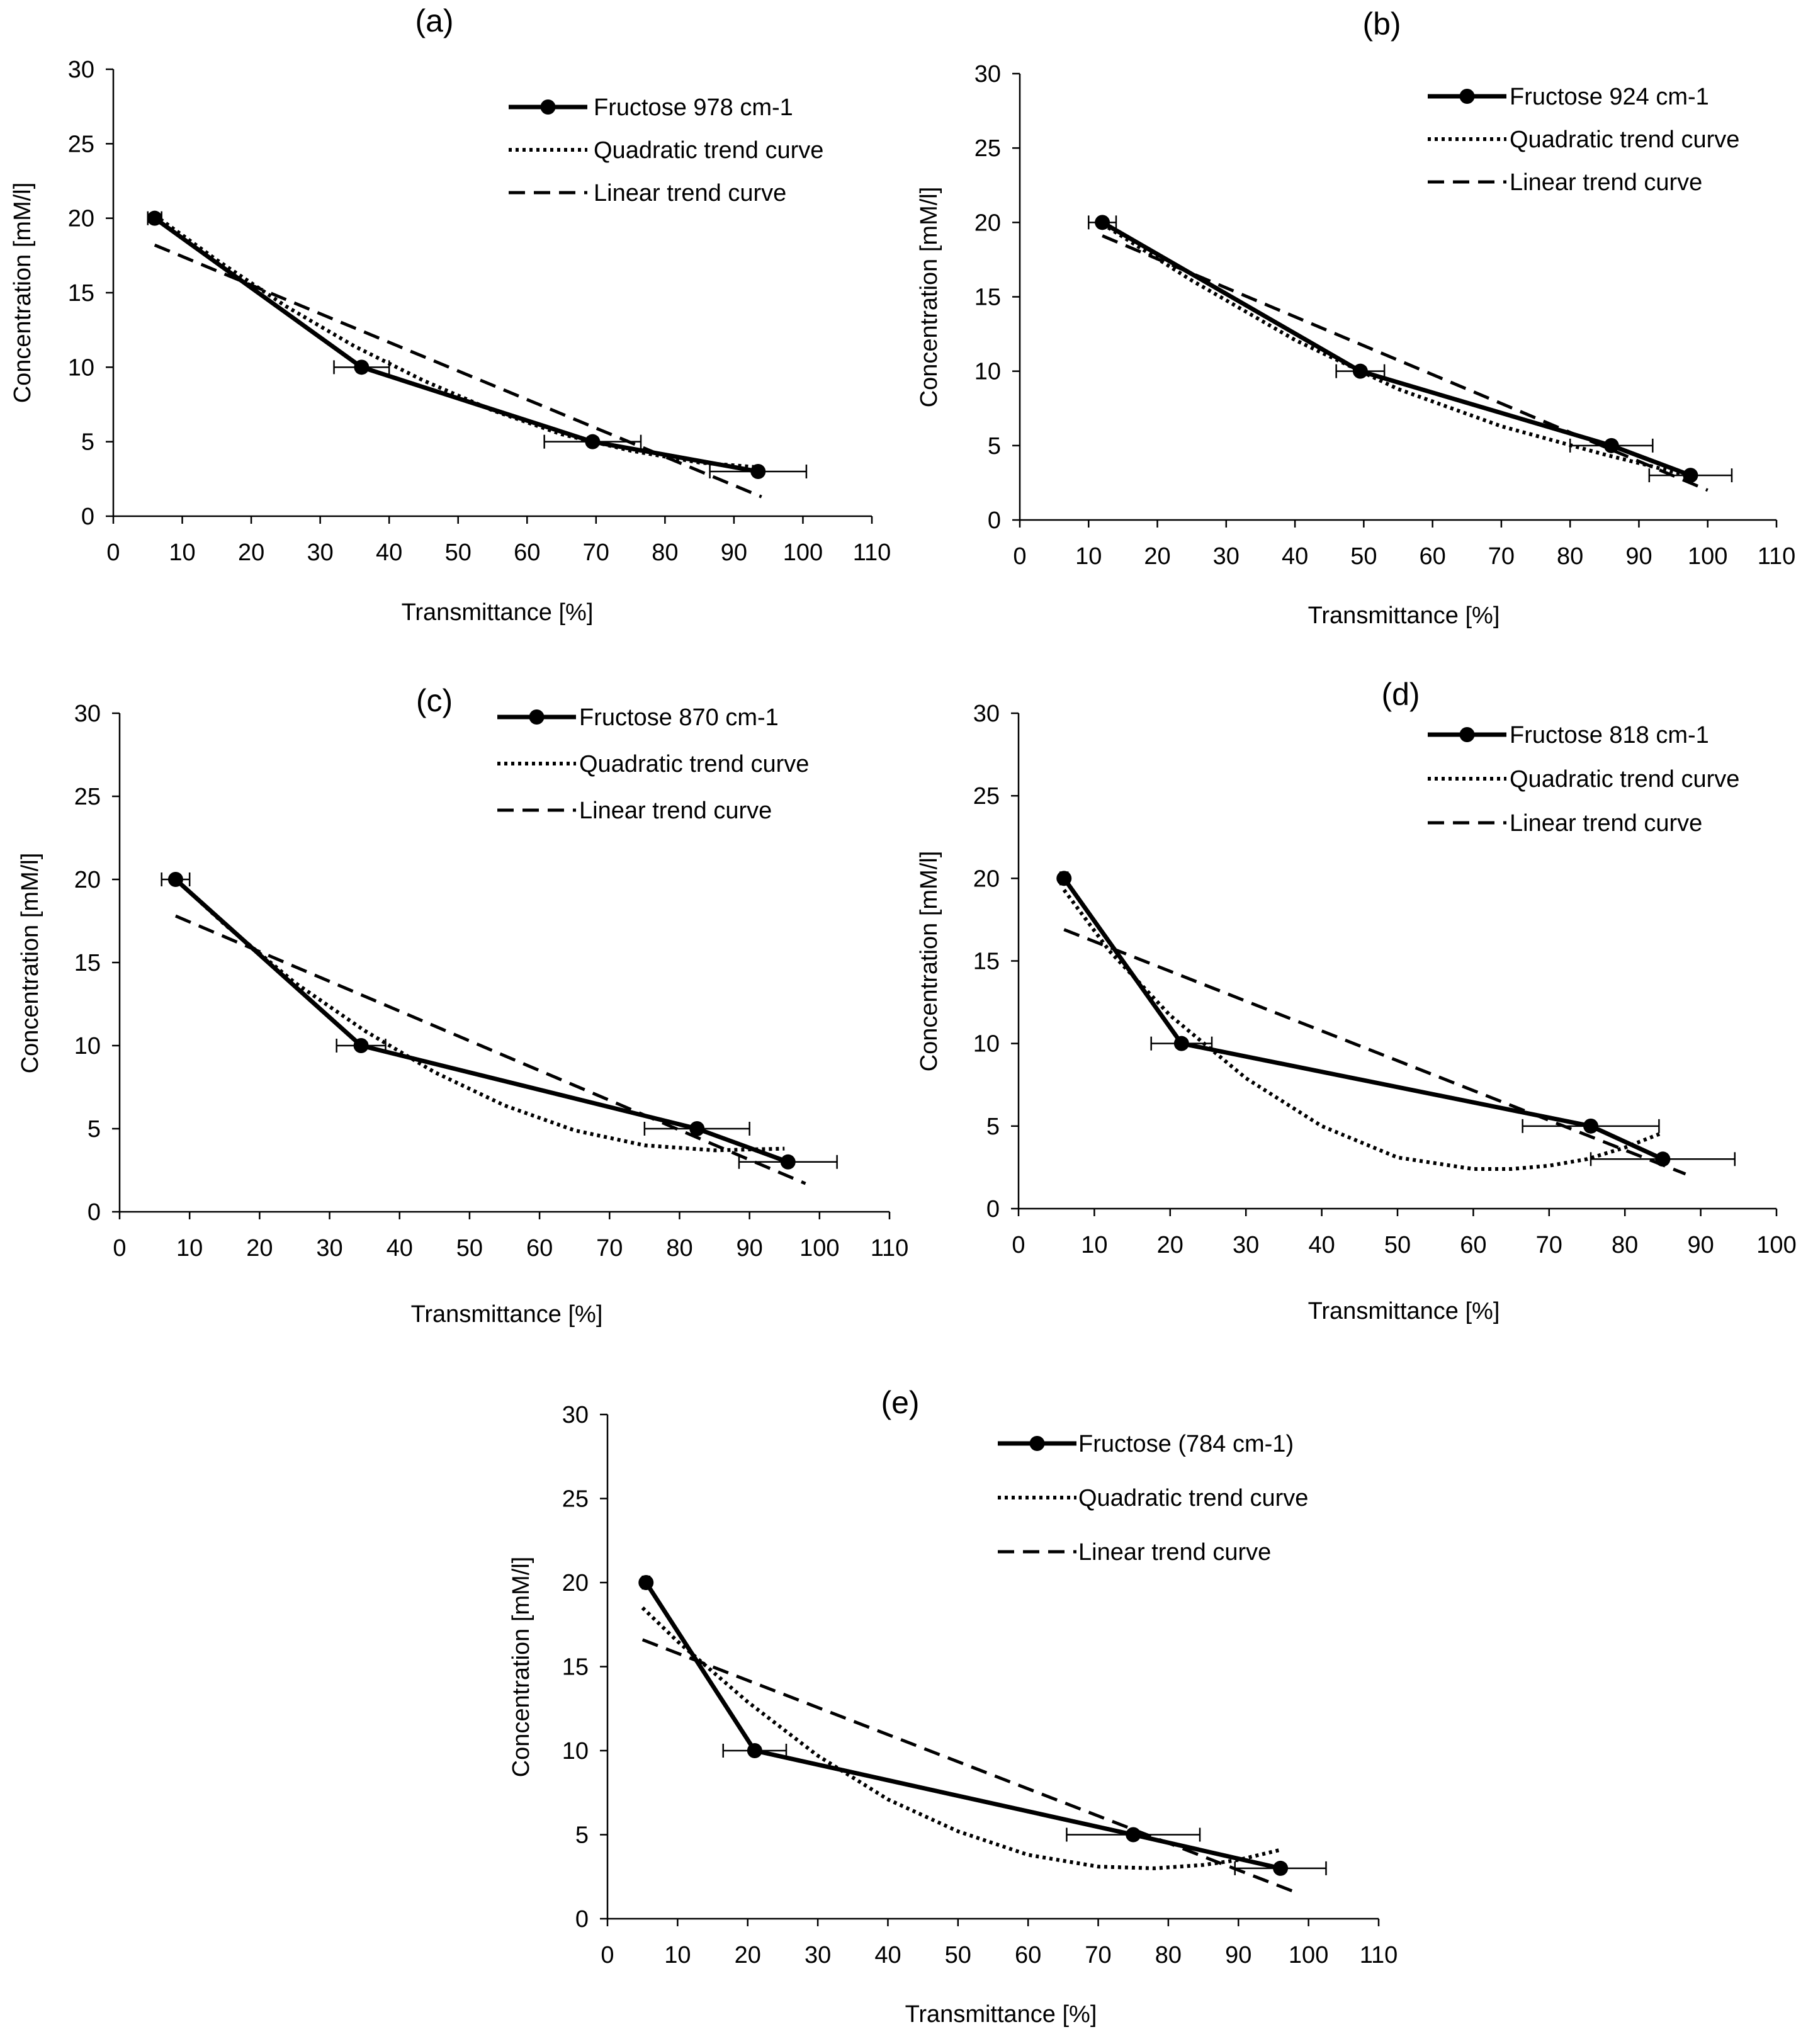 The height and width of the screenshot is (2044, 1813). What do you see at coordinates (900, 1402) in the screenshot?
I see `panel-label: (e)` at bounding box center [900, 1402].